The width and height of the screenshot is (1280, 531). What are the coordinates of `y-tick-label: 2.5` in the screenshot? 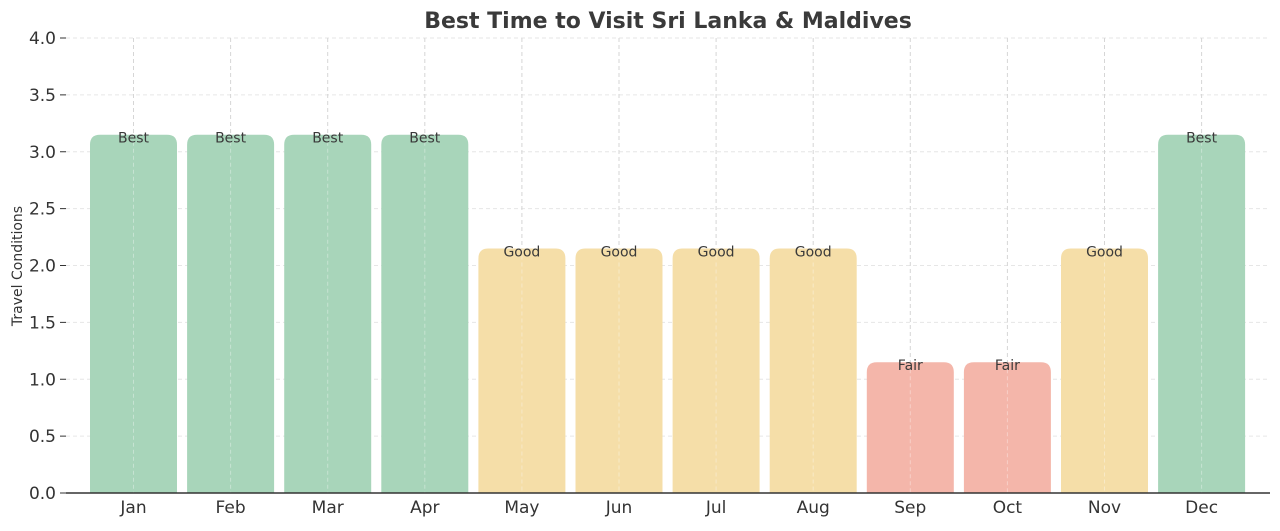 It's located at (42, 210).